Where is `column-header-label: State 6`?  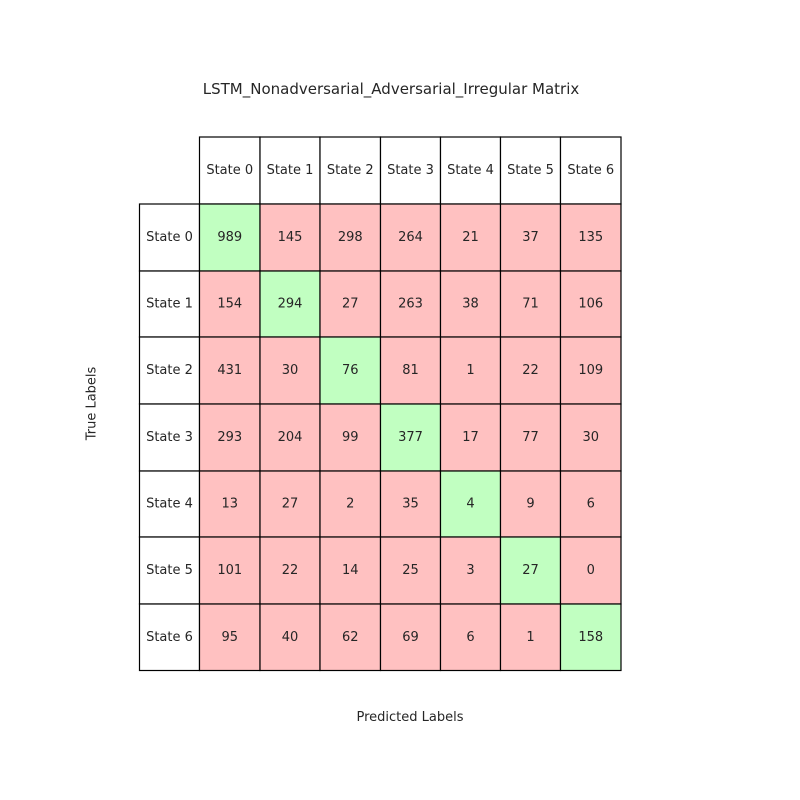
column-header-label: State 6 is located at coordinates (590, 170).